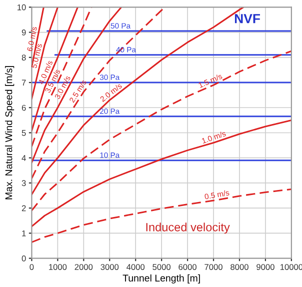  Describe the element at coordinates (135, 267) in the screenshot. I see `x-tick-label: 4000` at that location.